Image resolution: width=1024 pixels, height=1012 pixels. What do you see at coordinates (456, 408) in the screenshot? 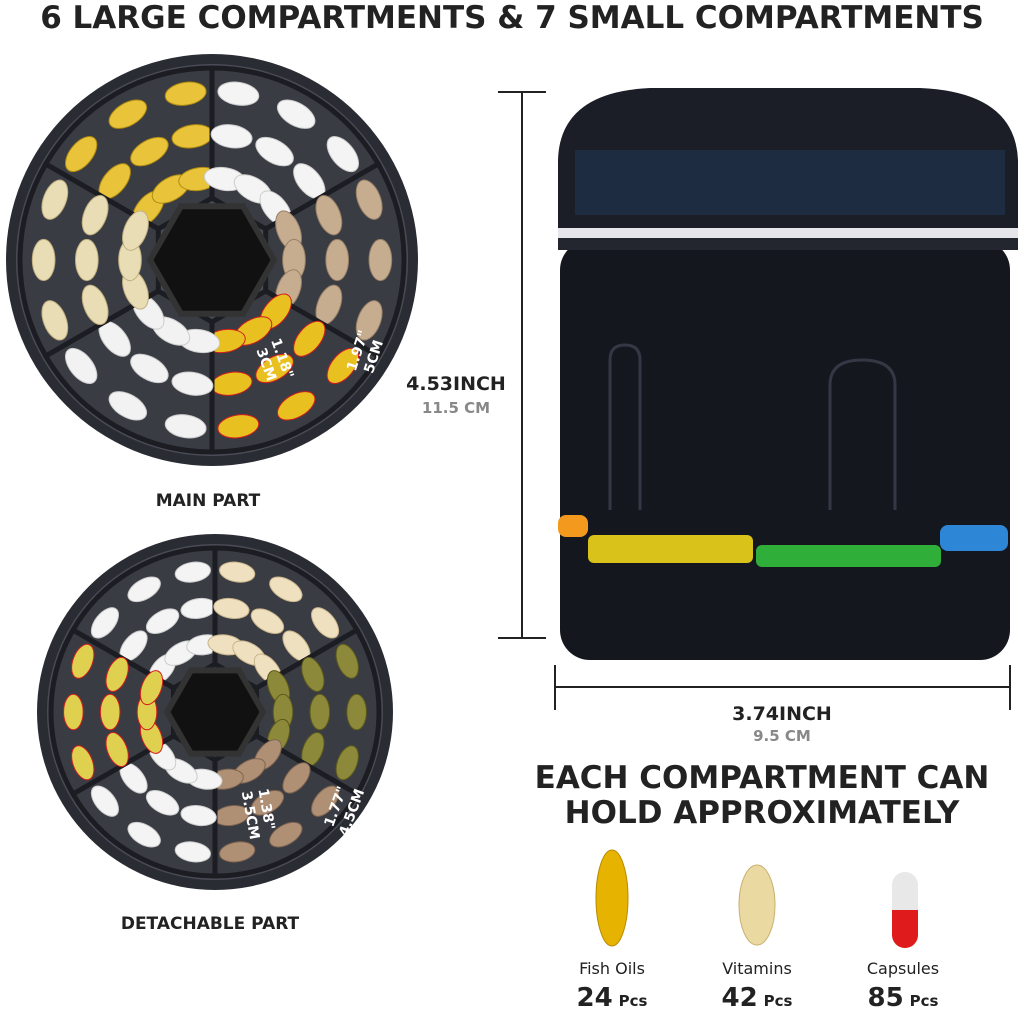
I see `height-cm: 11.5 CM` at bounding box center [456, 408].